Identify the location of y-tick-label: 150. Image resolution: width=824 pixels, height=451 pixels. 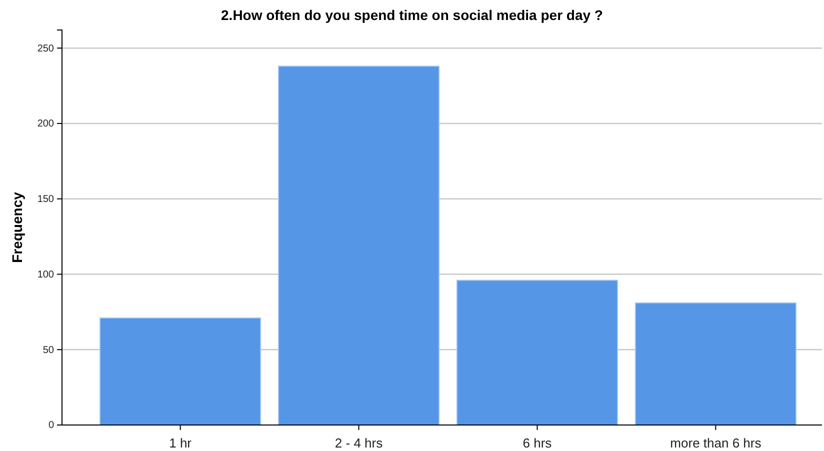
(45, 200).